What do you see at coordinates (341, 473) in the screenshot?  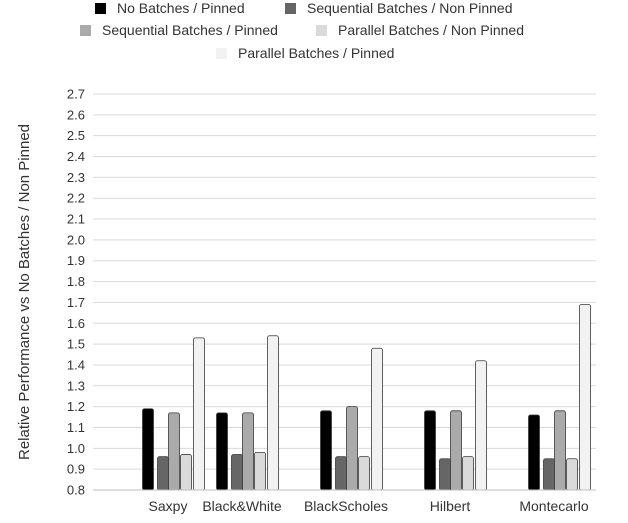 I see `bar-blackscholes-sequential-batches-non-pinned` at bounding box center [341, 473].